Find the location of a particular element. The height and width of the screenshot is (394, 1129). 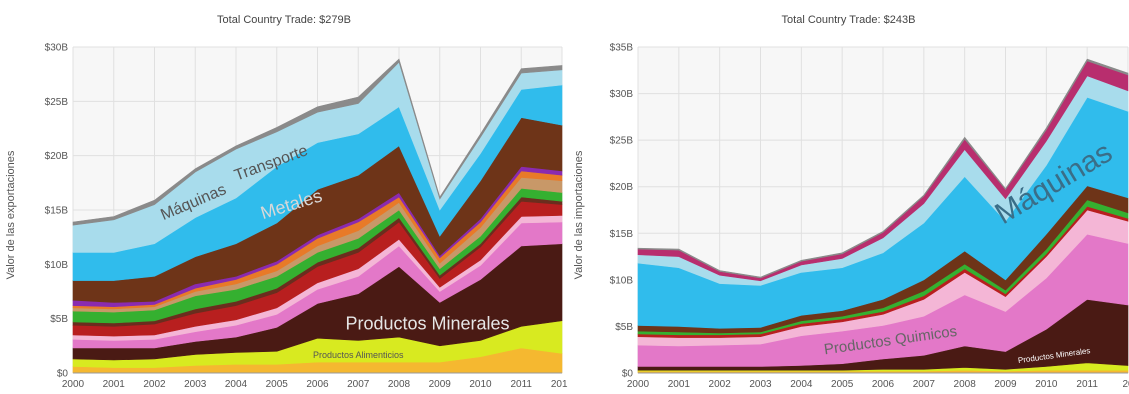

imports-y-tick-label: $5B is located at coordinates (624, 327).